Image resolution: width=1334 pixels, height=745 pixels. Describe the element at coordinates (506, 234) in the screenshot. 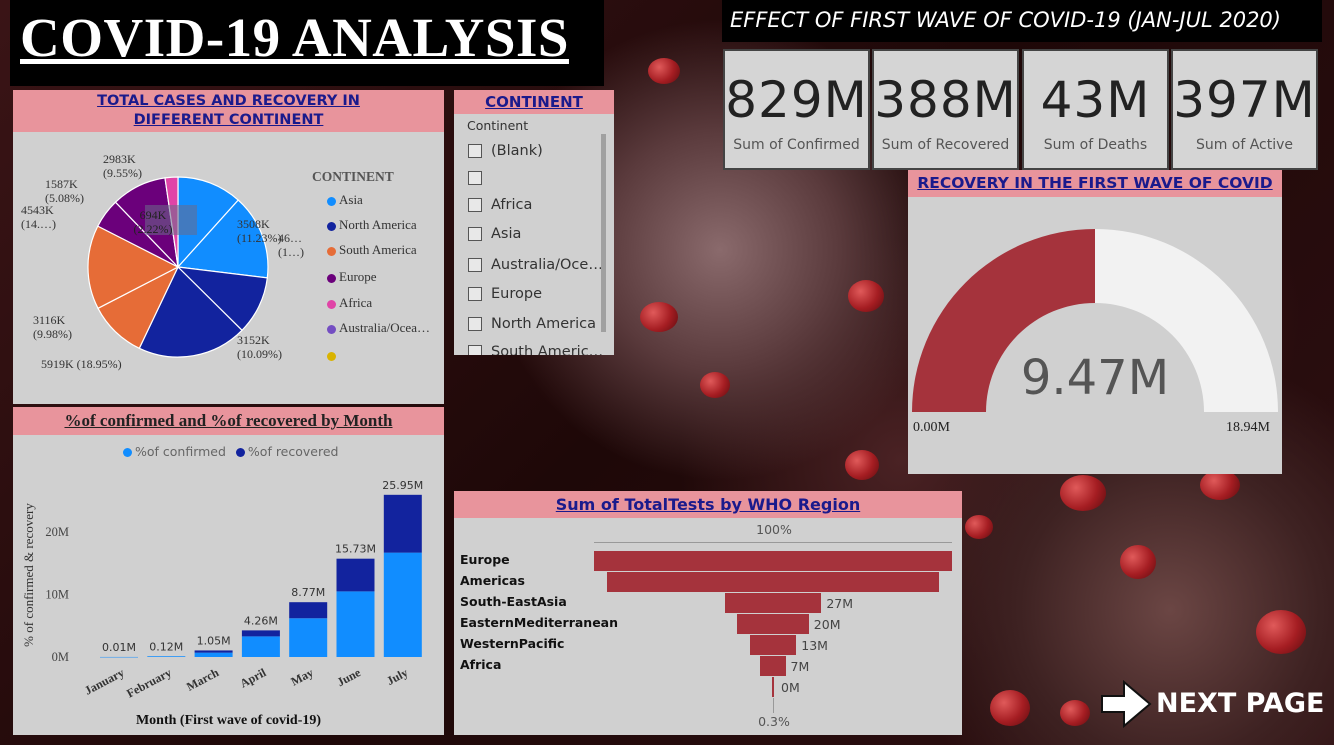

I see `slicer-item-label: Asia` at that location.